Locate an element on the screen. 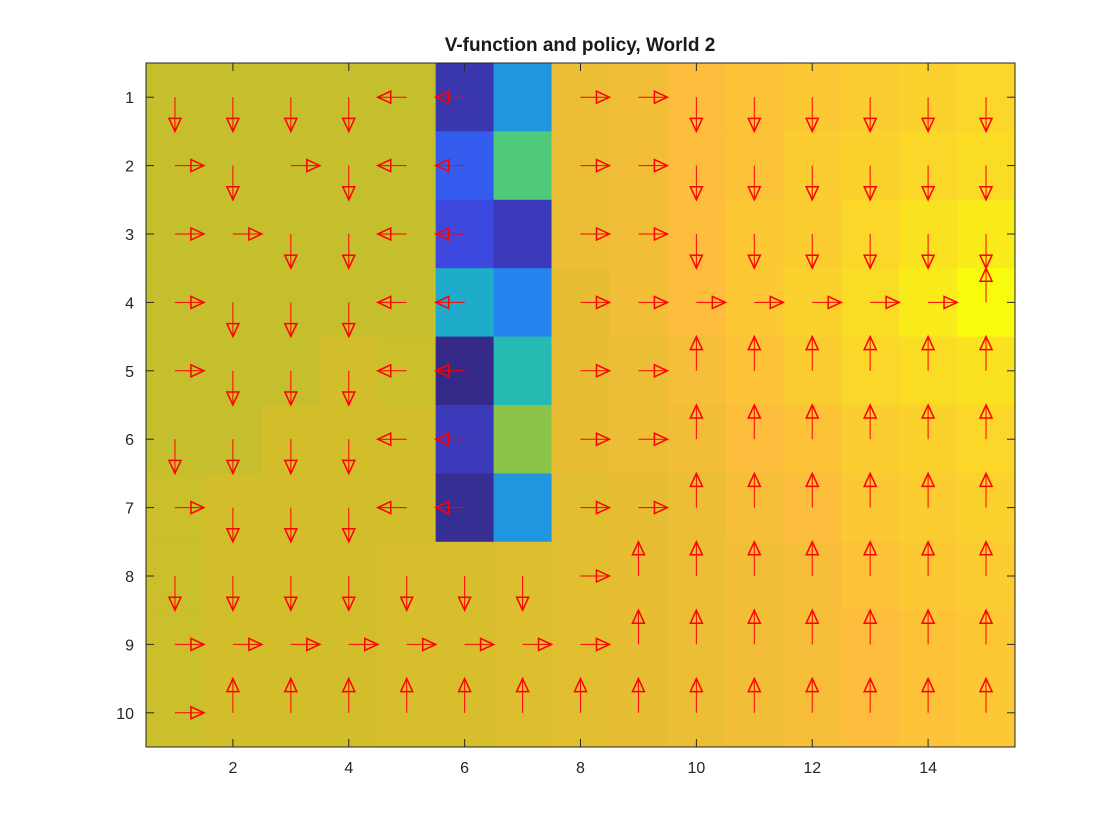 This screenshot has height=840, width=1120. x-tick-label: 6 is located at coordinates (464, 768).